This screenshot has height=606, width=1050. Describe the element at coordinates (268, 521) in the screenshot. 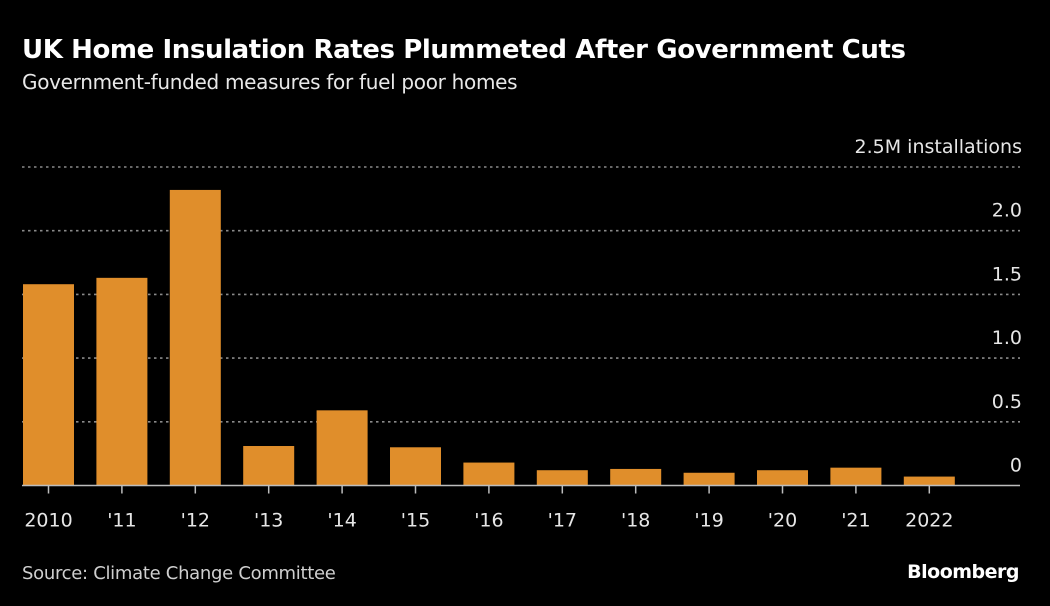

I see `x-tick-label: '13` at that location.